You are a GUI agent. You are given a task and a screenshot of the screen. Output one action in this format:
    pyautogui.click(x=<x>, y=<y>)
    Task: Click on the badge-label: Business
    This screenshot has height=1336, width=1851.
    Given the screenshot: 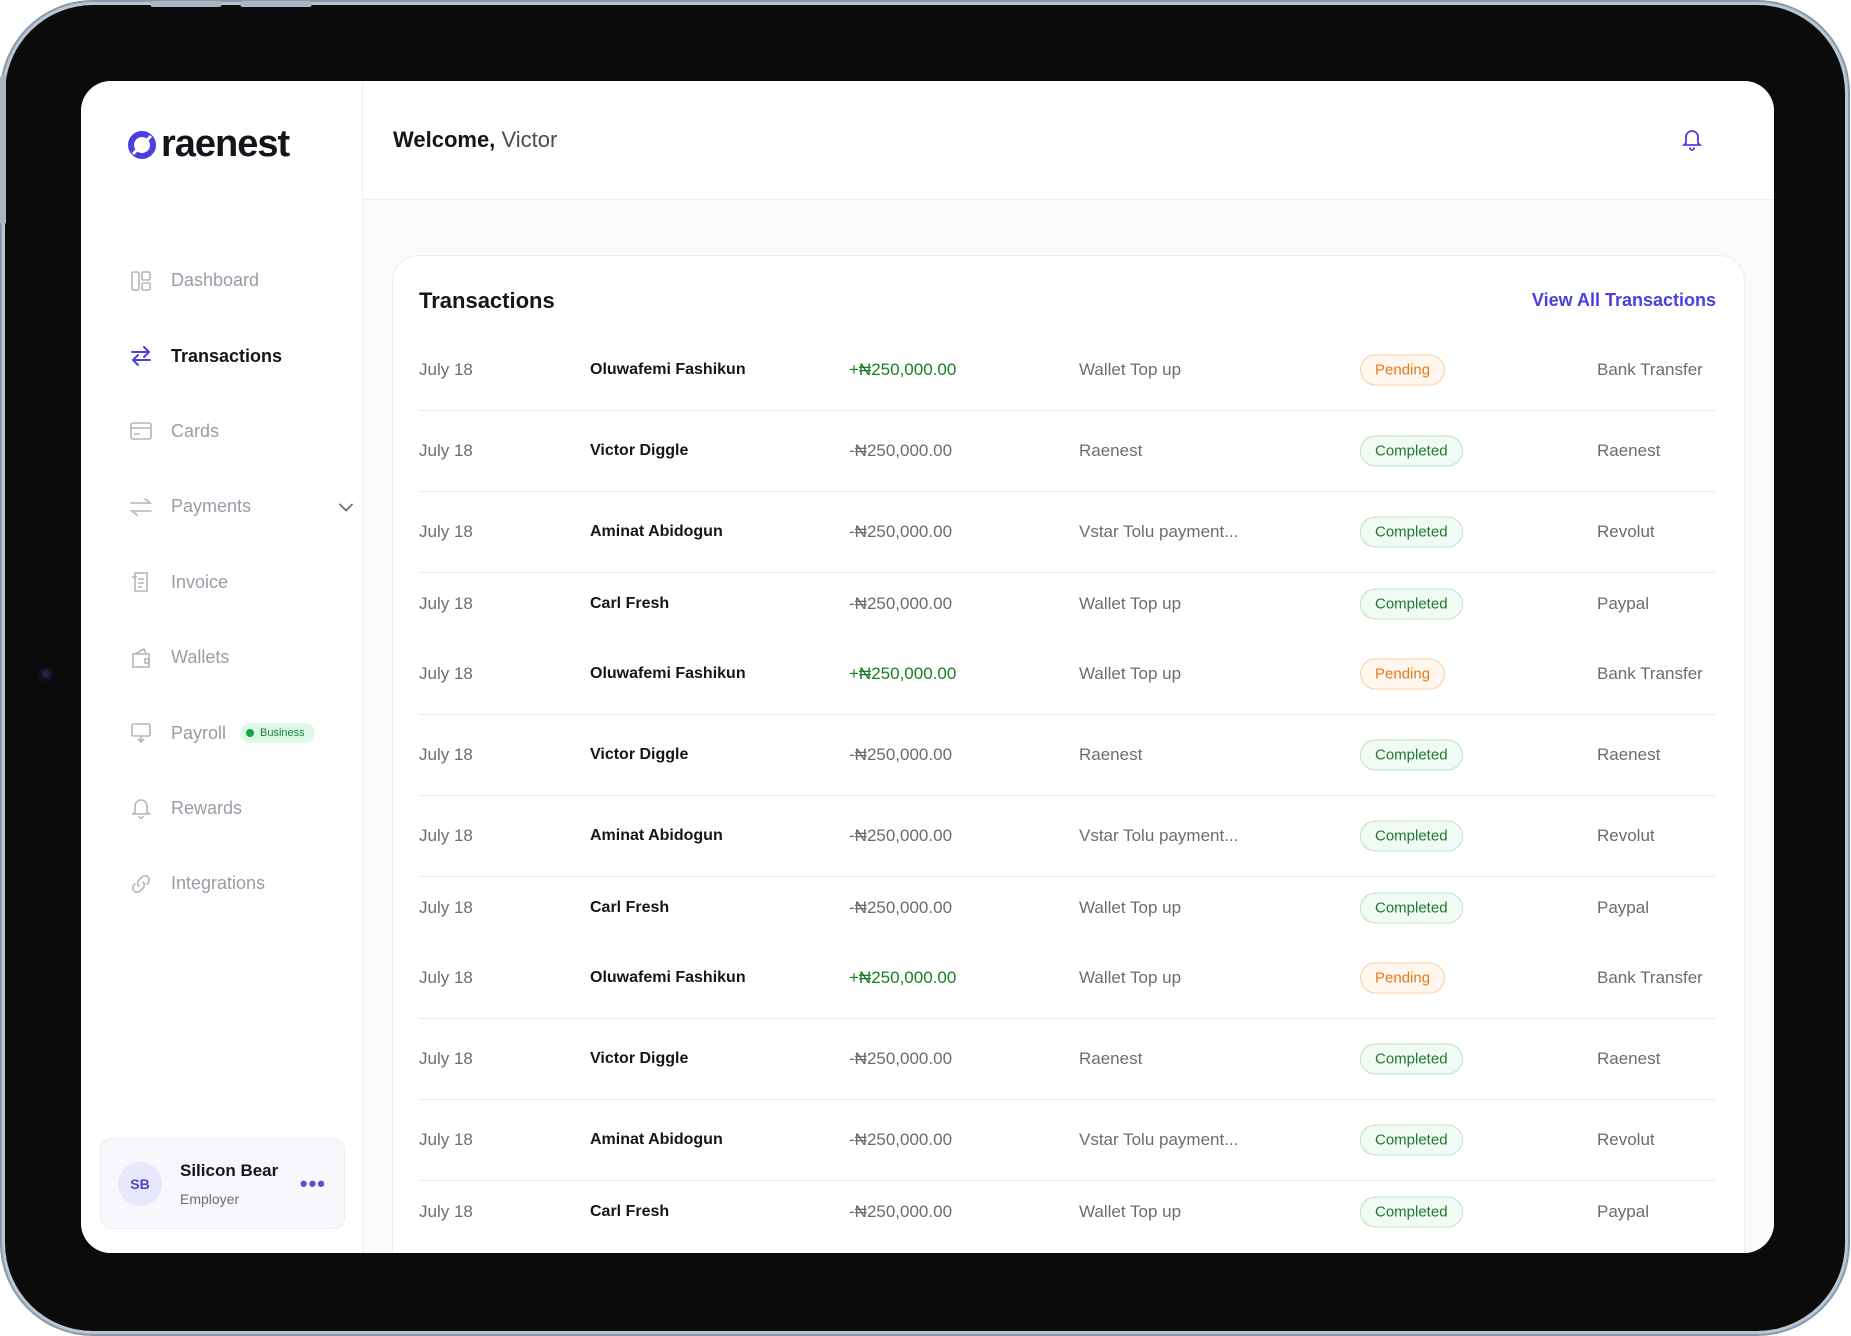 What is the action you would take?
    pyautogui.click(x=282, y=733)
    